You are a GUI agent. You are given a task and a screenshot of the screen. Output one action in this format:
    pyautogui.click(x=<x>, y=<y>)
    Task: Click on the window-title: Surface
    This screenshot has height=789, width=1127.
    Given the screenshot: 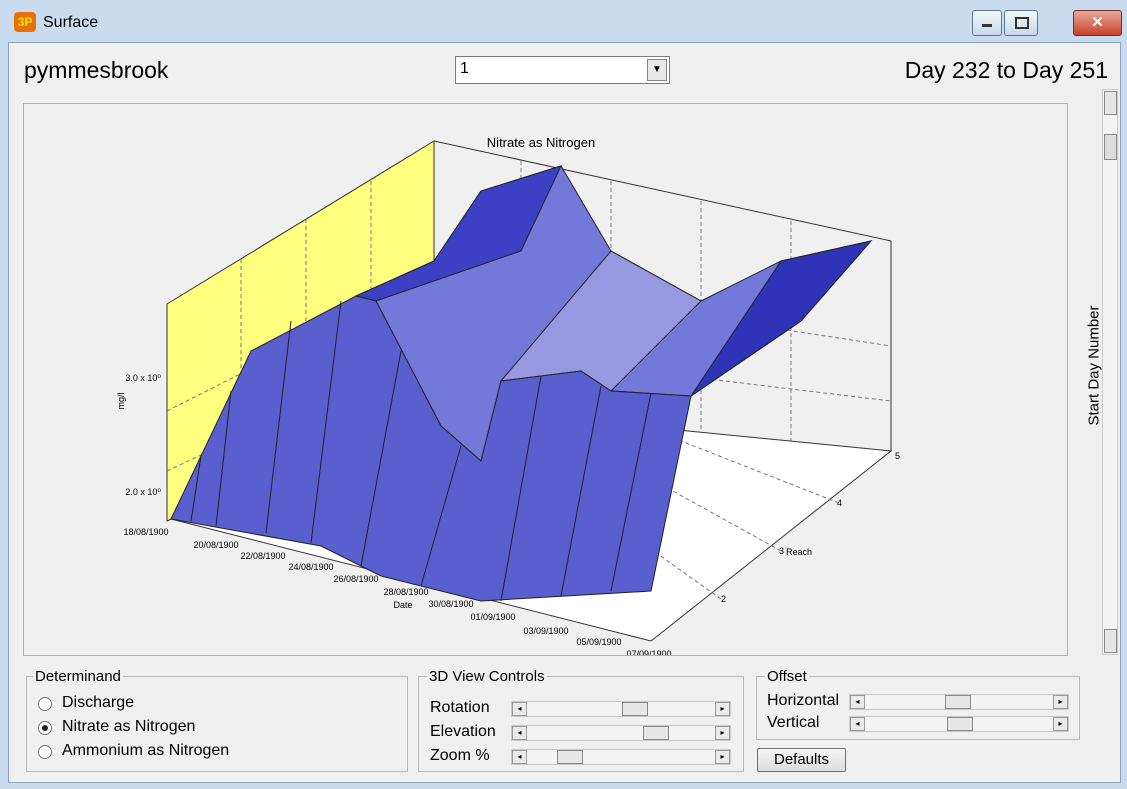 What is the action you would take?
    pyautogui.click(x=71, y=22)
    